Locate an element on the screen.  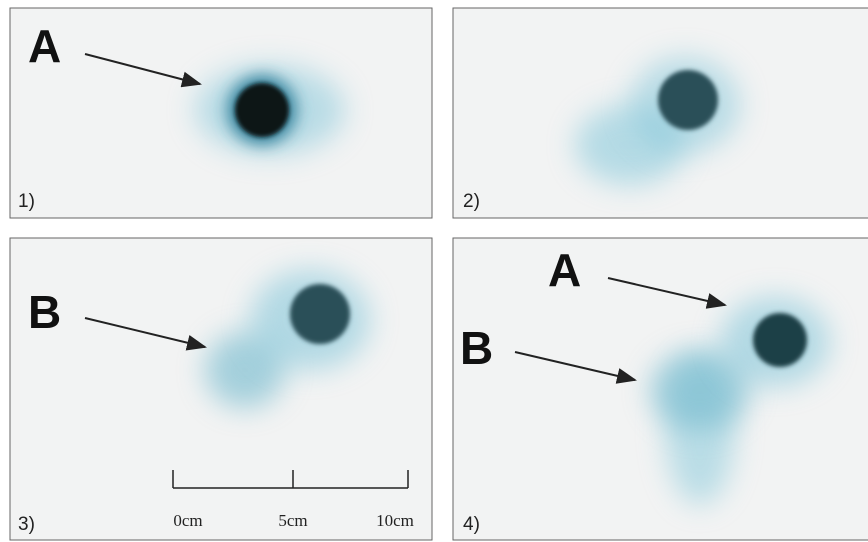
scale-label: 0cm is located at coordinates (187, 520).